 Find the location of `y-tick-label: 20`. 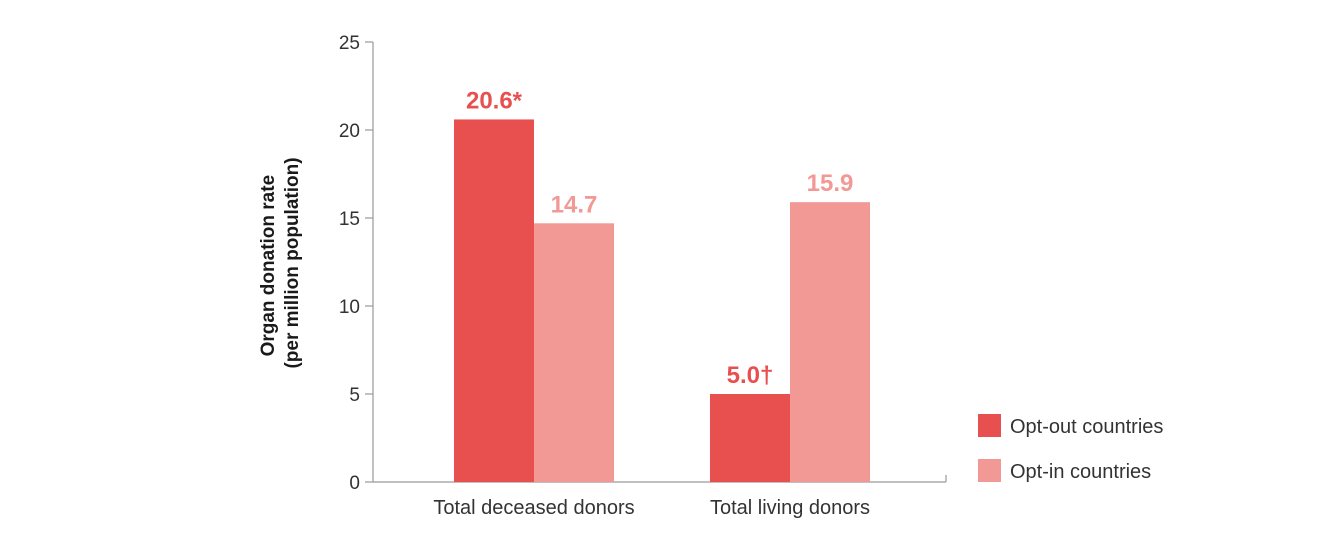

y-tick-label: 20 is located at coordinates (349, 131).